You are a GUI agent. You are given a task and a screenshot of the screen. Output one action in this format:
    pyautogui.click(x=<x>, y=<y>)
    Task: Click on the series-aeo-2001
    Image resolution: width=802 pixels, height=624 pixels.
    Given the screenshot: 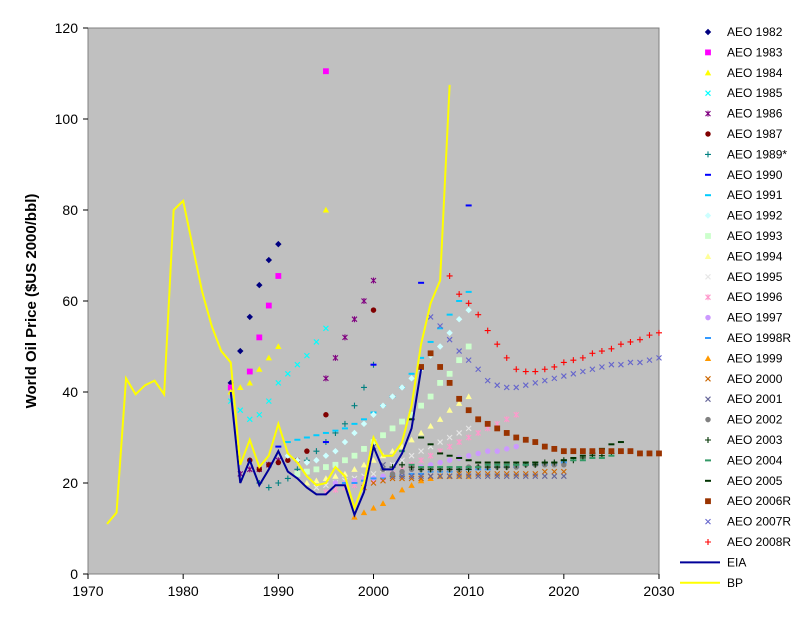 What is the action you would take?
    pyautogui.click(x=468, y=461)
    